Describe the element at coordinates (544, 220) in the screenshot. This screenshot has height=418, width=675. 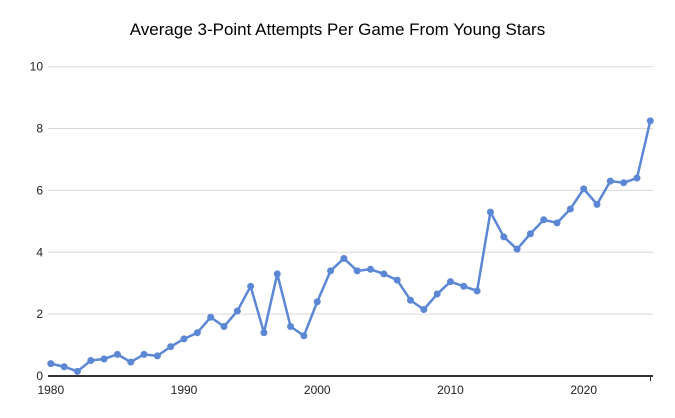
I see `data-point-2017` at that location.